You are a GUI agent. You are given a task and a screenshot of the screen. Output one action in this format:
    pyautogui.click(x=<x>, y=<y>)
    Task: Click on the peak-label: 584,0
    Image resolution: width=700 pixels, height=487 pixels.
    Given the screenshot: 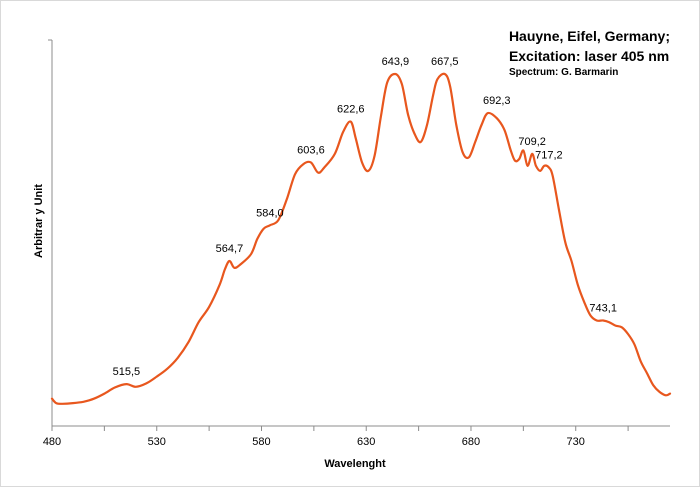 What is the action you would take?
    pyautogui.click(x=270, y=213)
    